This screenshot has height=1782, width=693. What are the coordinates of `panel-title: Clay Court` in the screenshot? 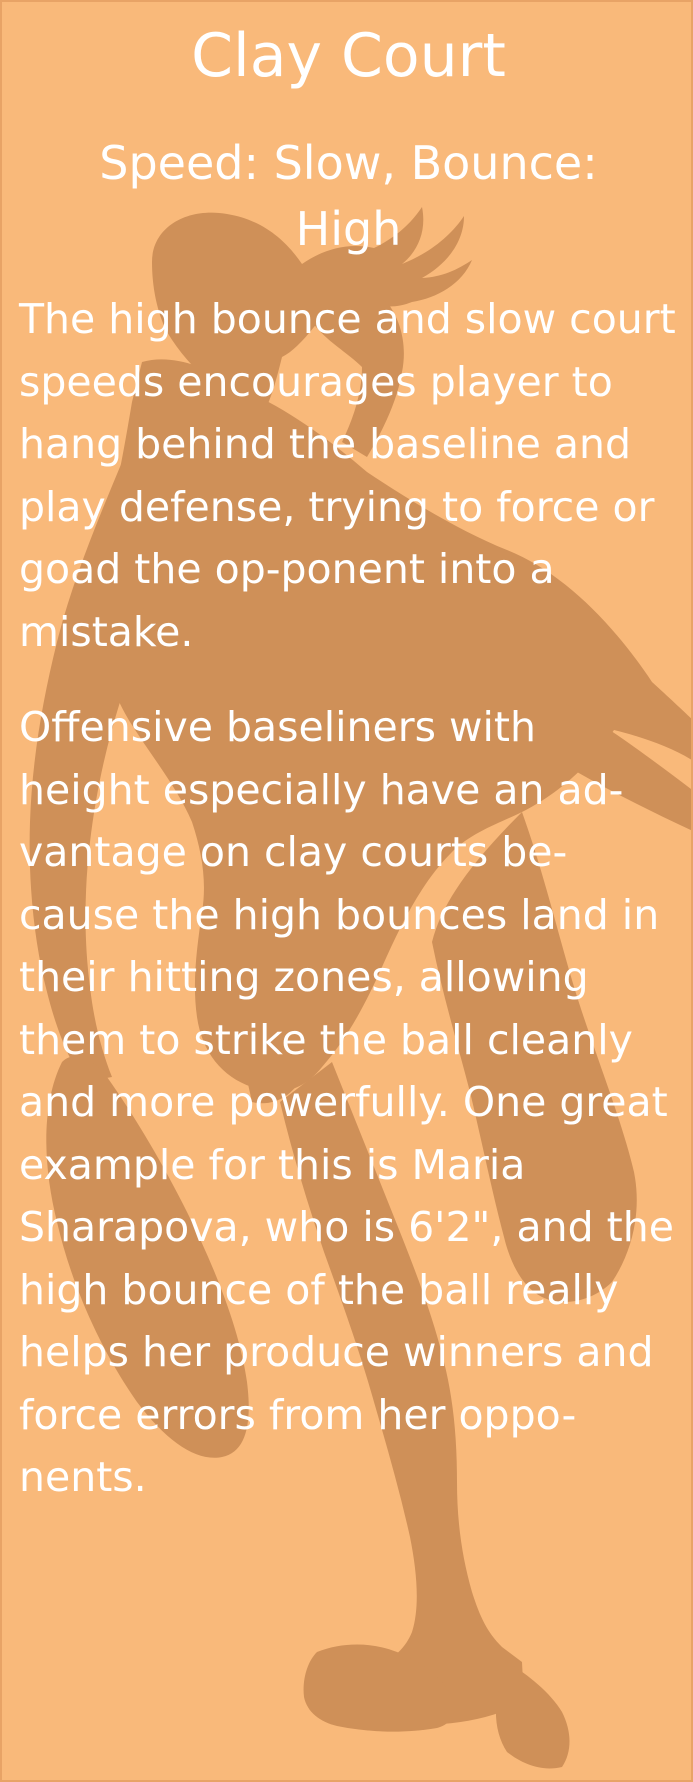 It's located at (348, 56).